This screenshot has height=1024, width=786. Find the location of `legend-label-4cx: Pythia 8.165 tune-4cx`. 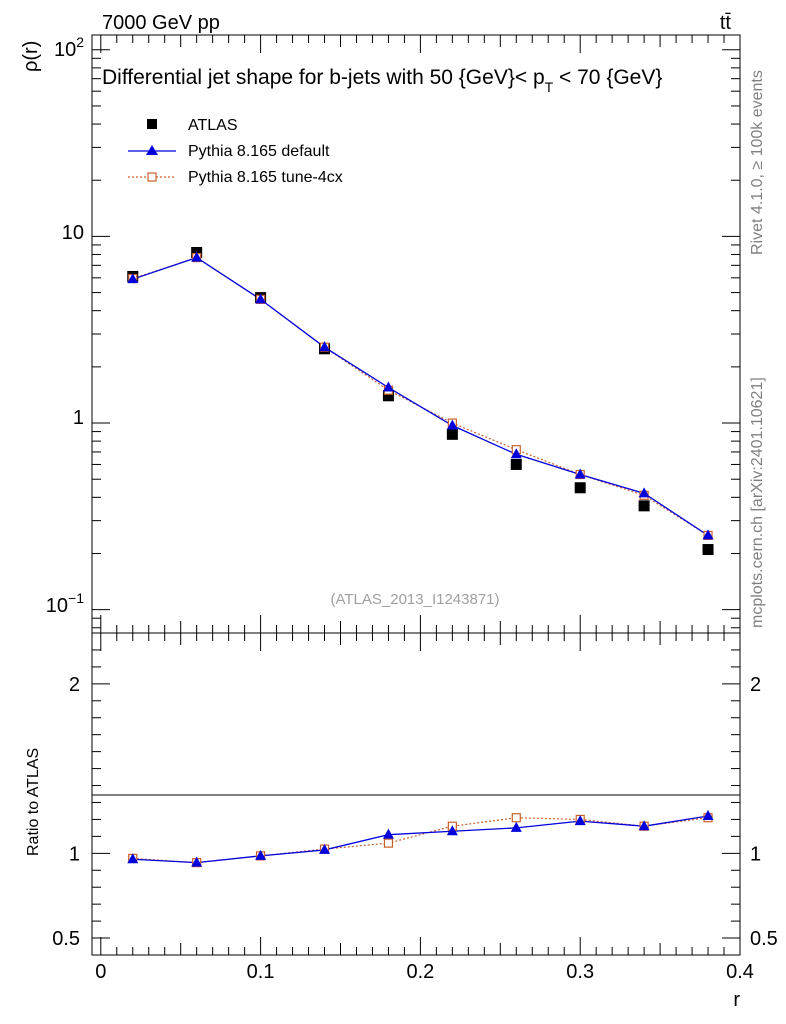

legend-label-4cx: Pythia 8.165 tune-4cx is located at coordinates (265, 177).